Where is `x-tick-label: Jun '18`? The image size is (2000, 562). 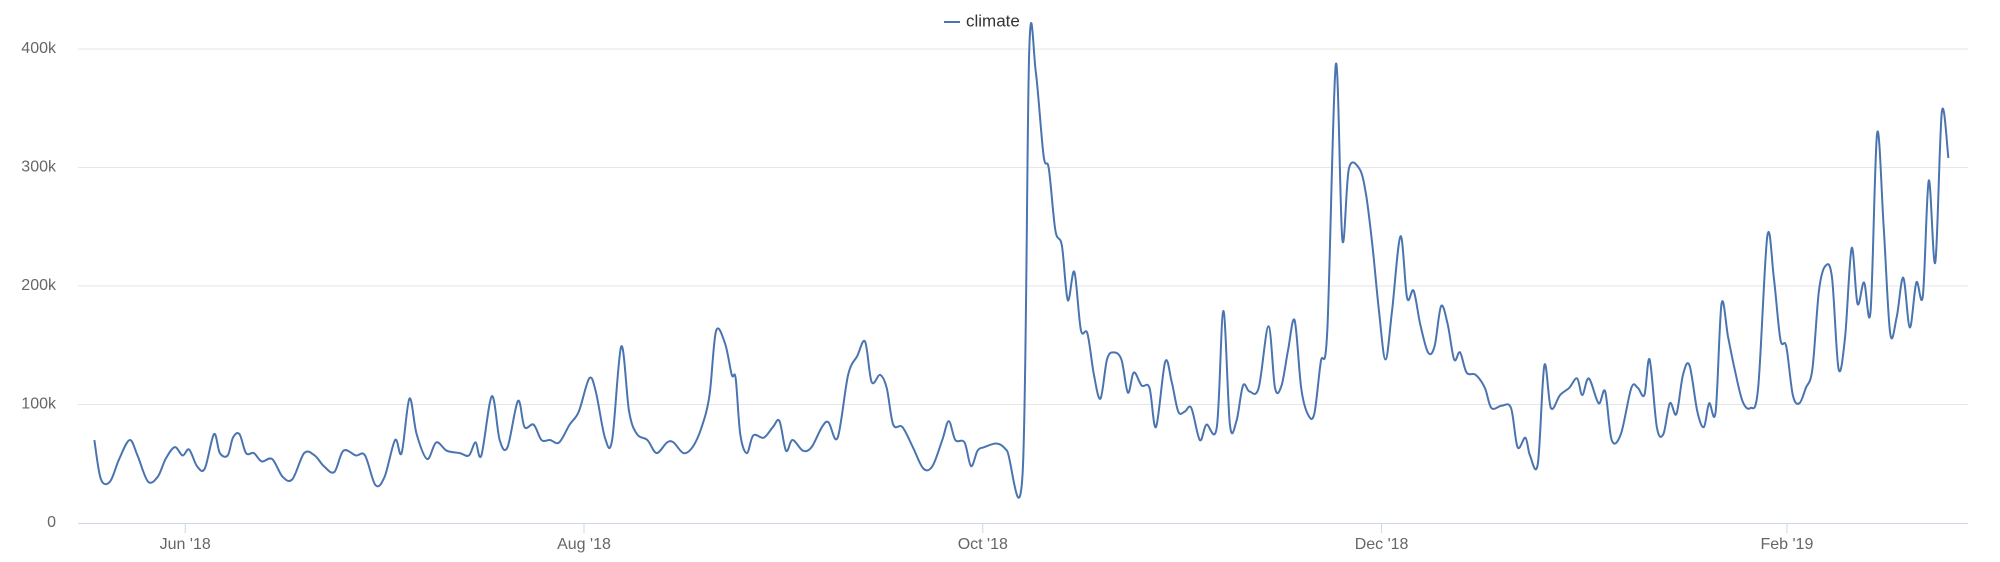 x-tick-label: Jun '18 is located at coordinates (185, 544).